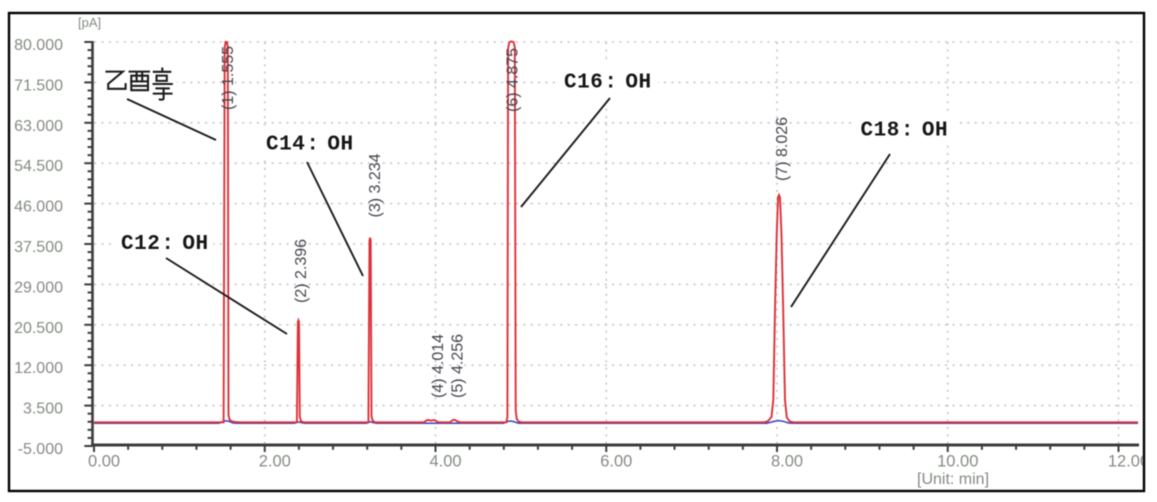  I want to click on svg-text: 80.000, so click(38, 45).